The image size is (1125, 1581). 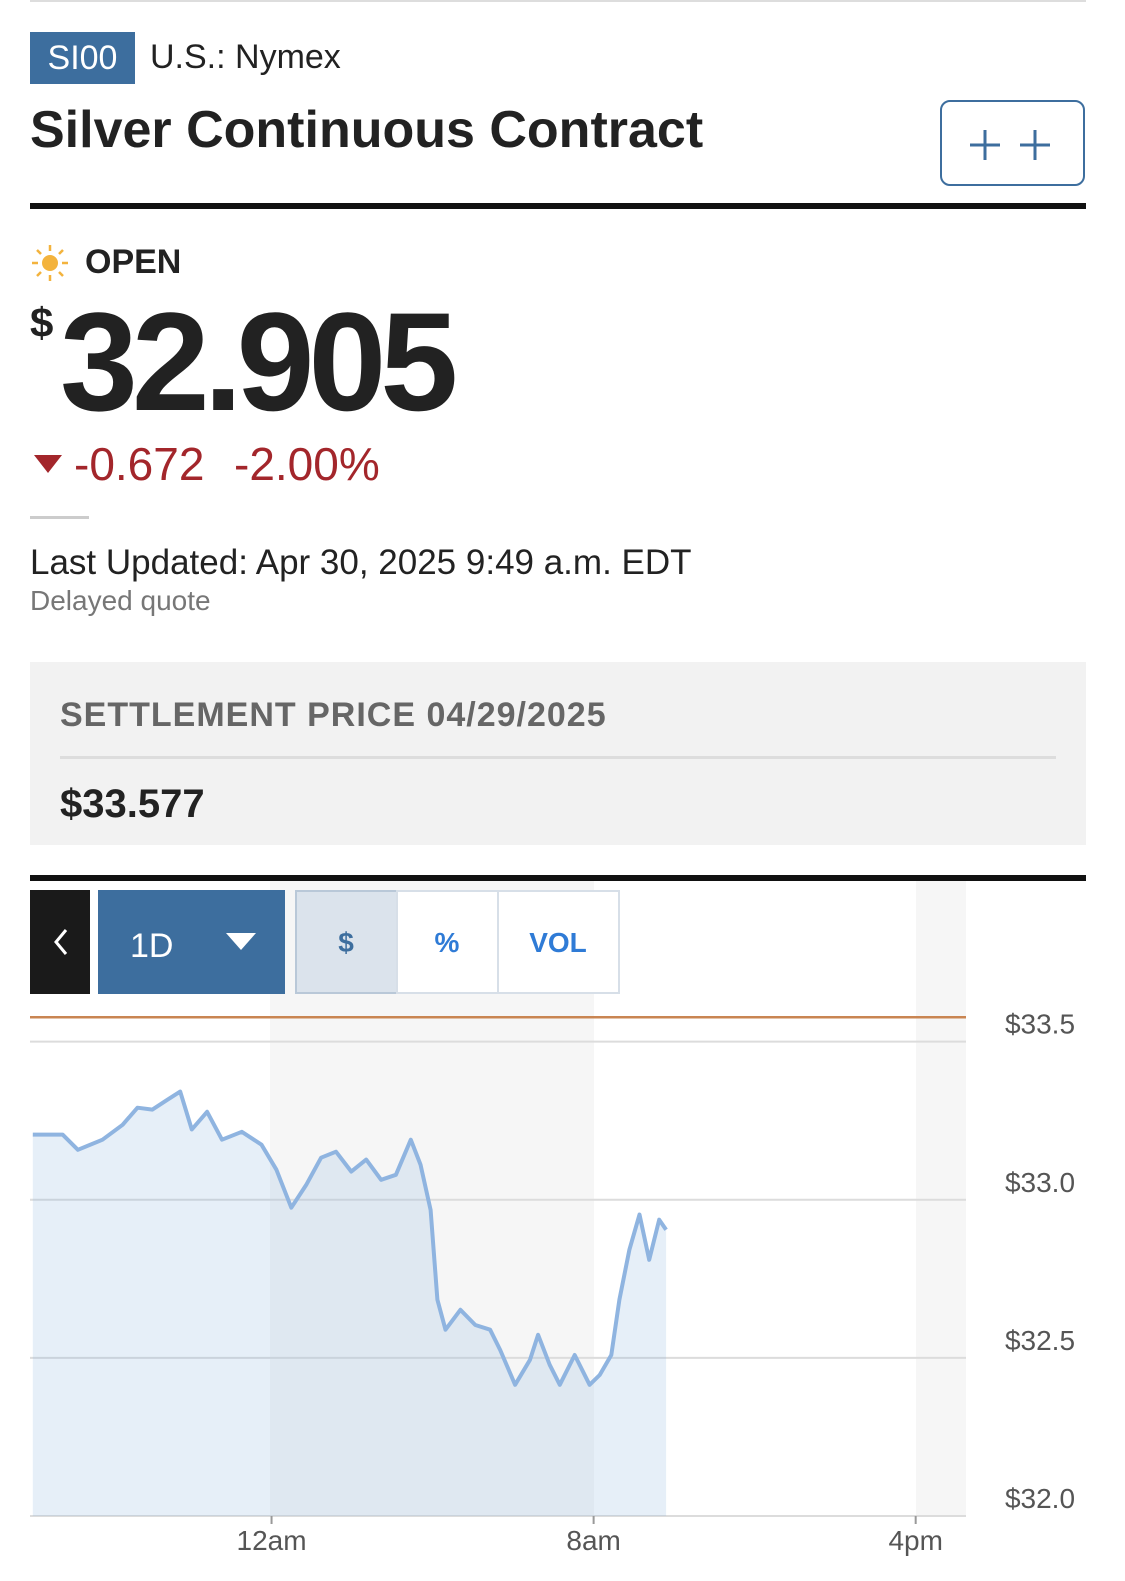 What do you see at coordinates (50, 263) in the screenshot?
I see `sun-icon` at bounding box center [50, 263].